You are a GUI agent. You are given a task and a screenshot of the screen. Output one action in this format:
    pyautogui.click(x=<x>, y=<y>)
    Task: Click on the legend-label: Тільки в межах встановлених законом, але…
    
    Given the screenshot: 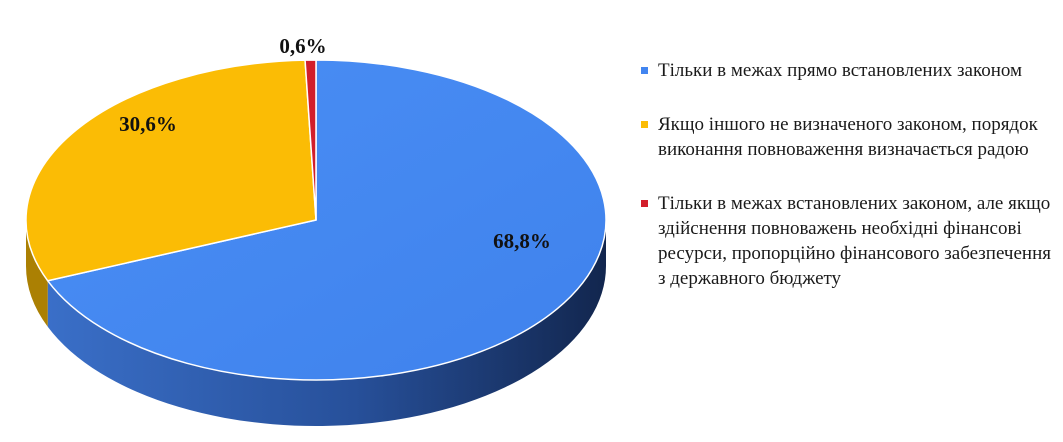 What is the action you would take?
    pyautogui.click(x=854, y=241)
    